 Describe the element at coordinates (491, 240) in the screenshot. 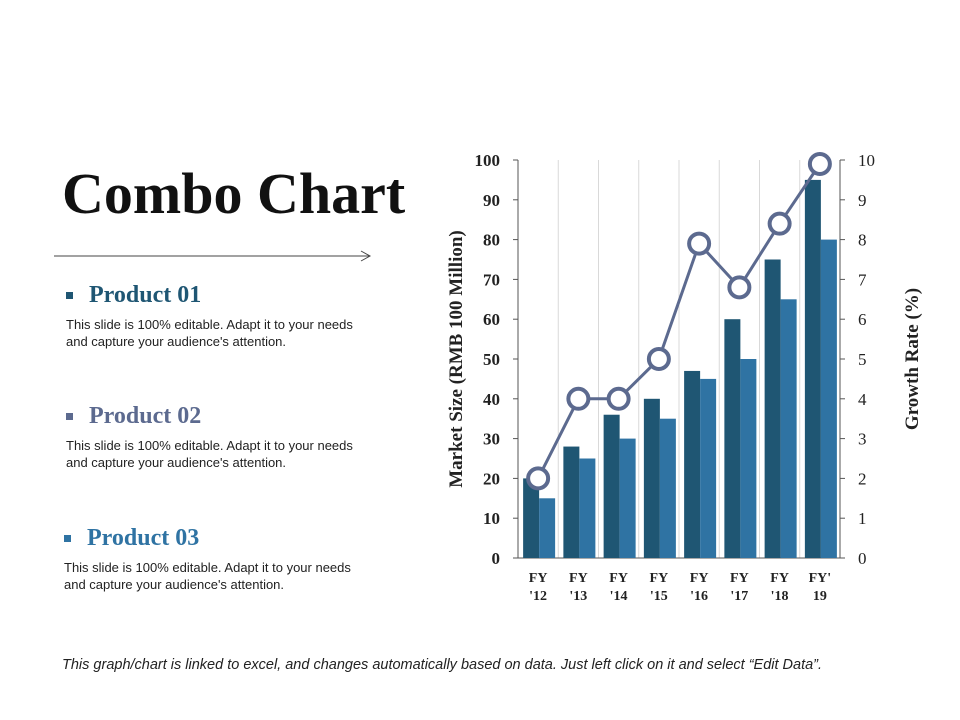

I see `y-tick-label: 80` at that location.